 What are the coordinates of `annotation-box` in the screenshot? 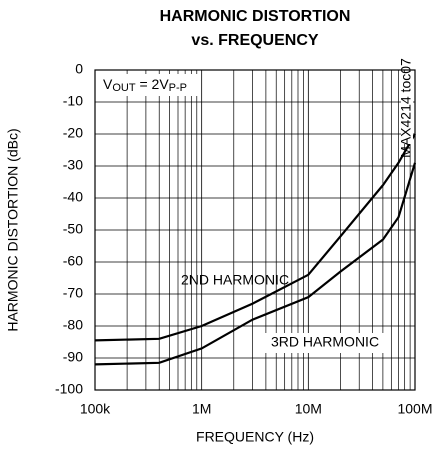 It's located at (148, 85).